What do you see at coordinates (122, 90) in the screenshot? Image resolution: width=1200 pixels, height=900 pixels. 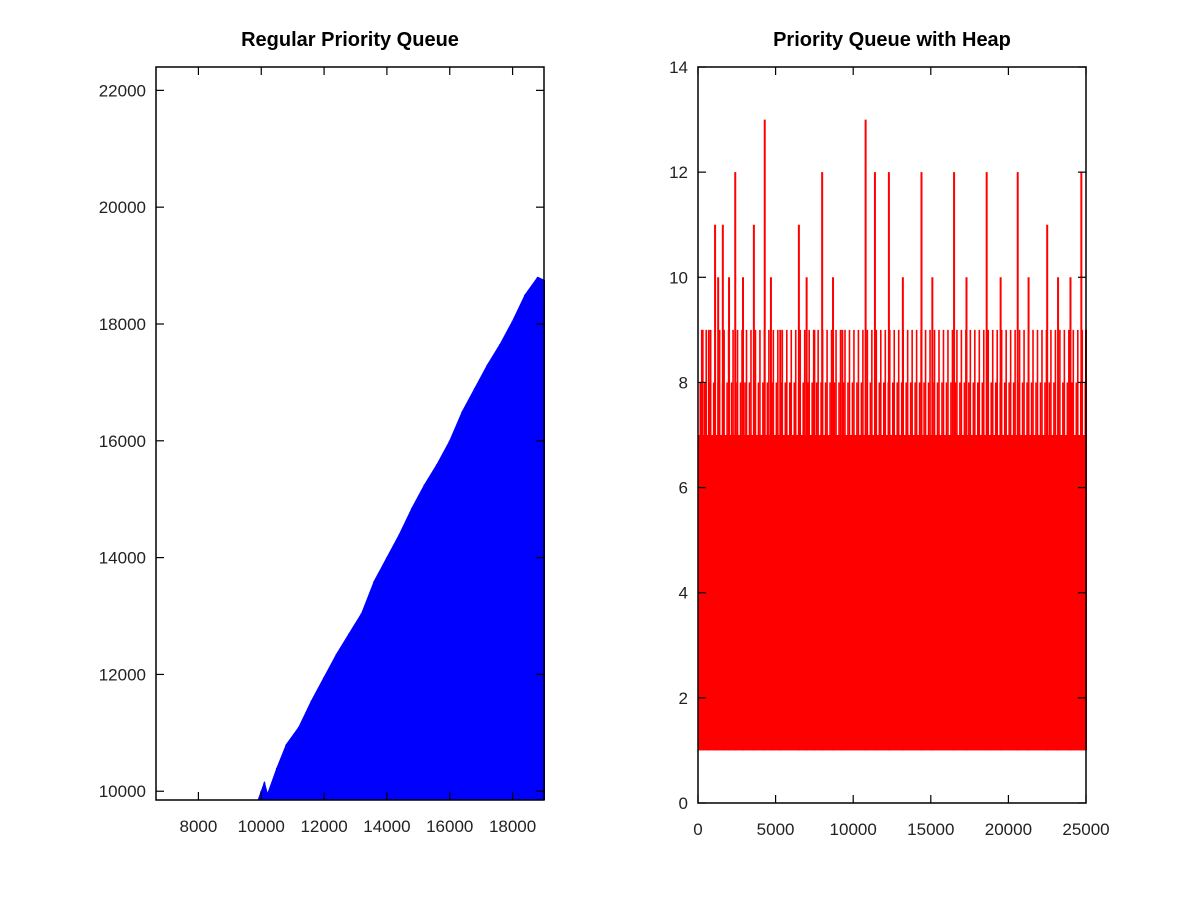 I see `y-tick-label: 22000` at bounding box center [122, 90].